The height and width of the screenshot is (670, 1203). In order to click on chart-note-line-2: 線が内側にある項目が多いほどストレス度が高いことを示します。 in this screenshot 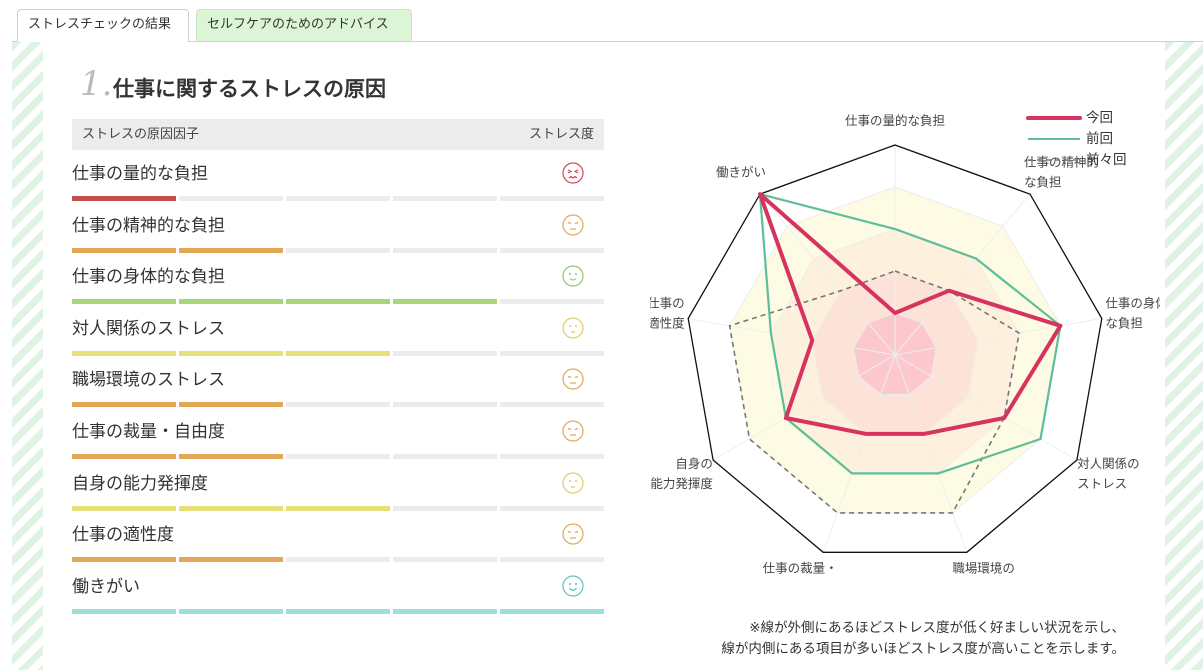, I will do `click(923, 649)`.